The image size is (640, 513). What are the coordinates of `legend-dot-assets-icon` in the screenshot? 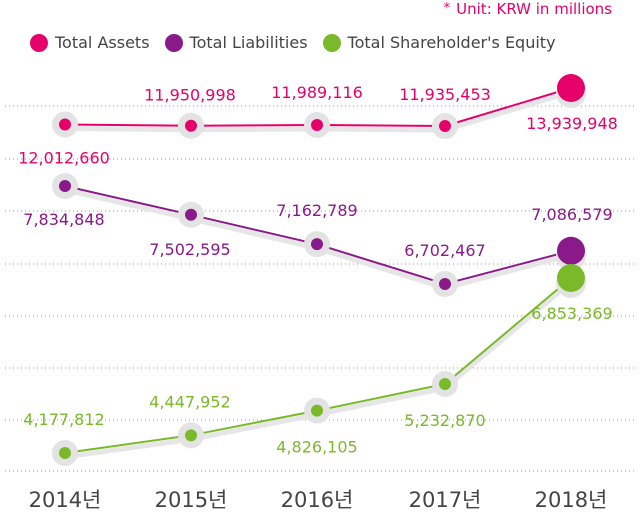 It's located at (39, 42).